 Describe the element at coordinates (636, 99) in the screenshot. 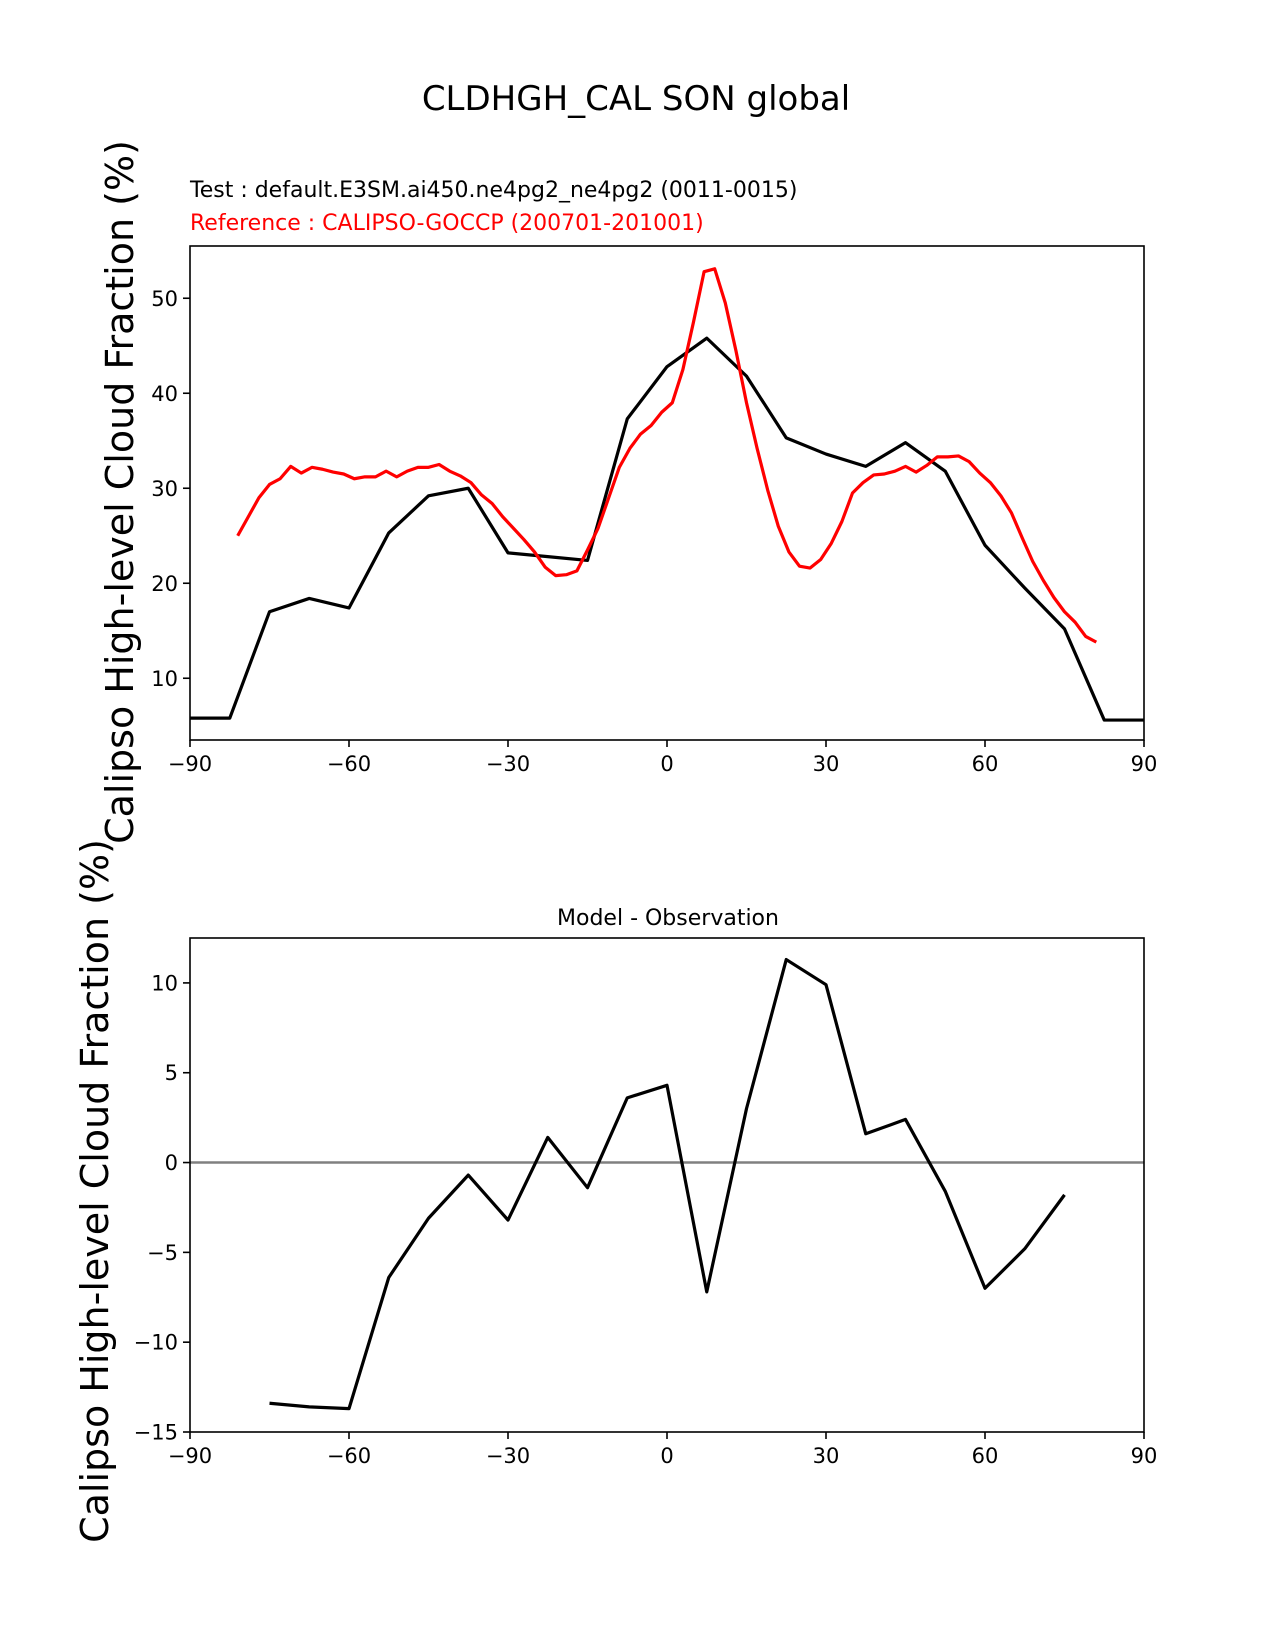

I see `figure-title: CLDHGH_CAL SON global` at that location.